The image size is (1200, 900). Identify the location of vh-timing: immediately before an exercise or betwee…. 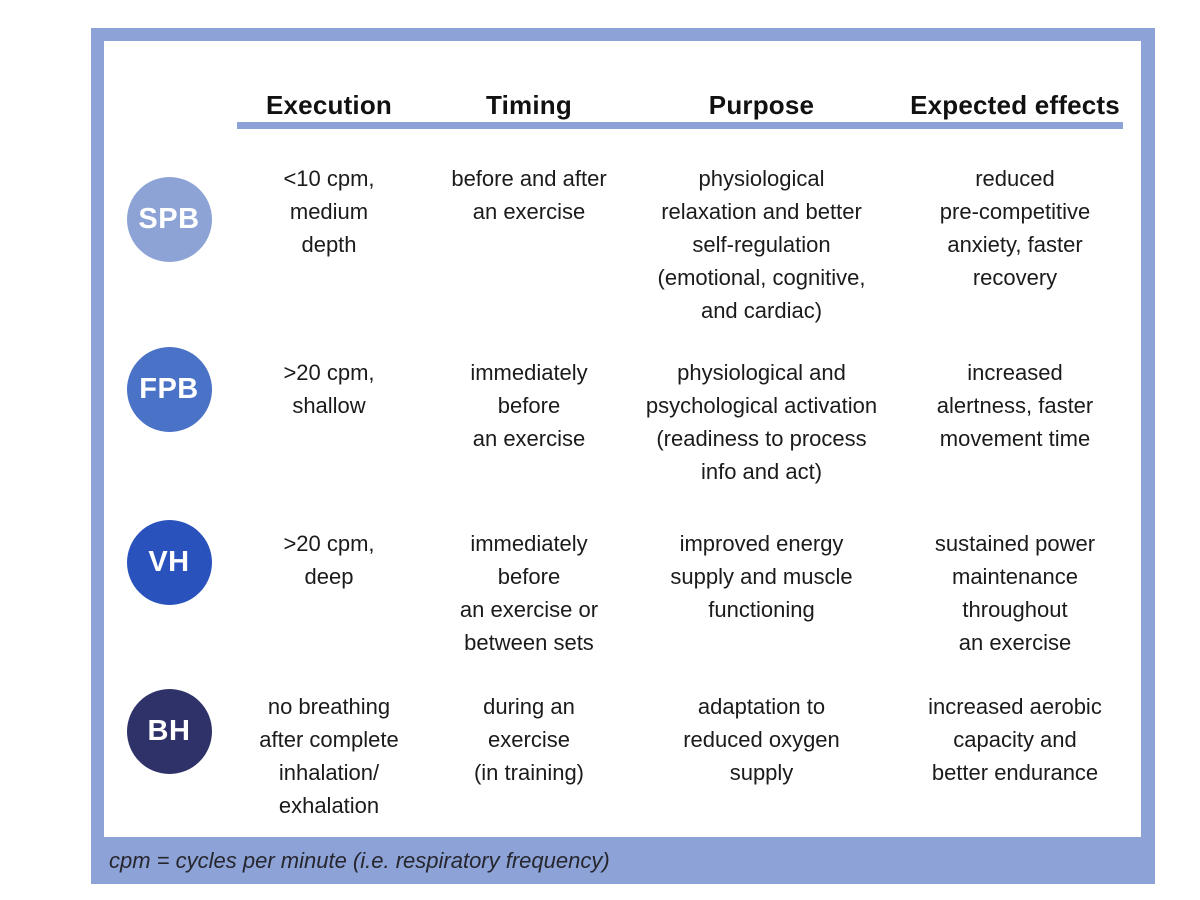
(529, 593).